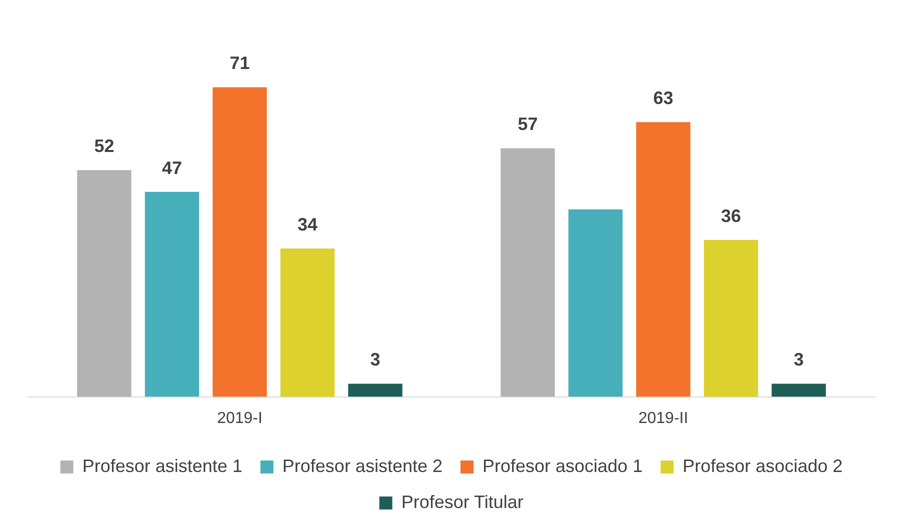  What do you see at coordinates (528, 124) in the screenshot?
I see `data-label: 57` at bounding box center [528, 124].